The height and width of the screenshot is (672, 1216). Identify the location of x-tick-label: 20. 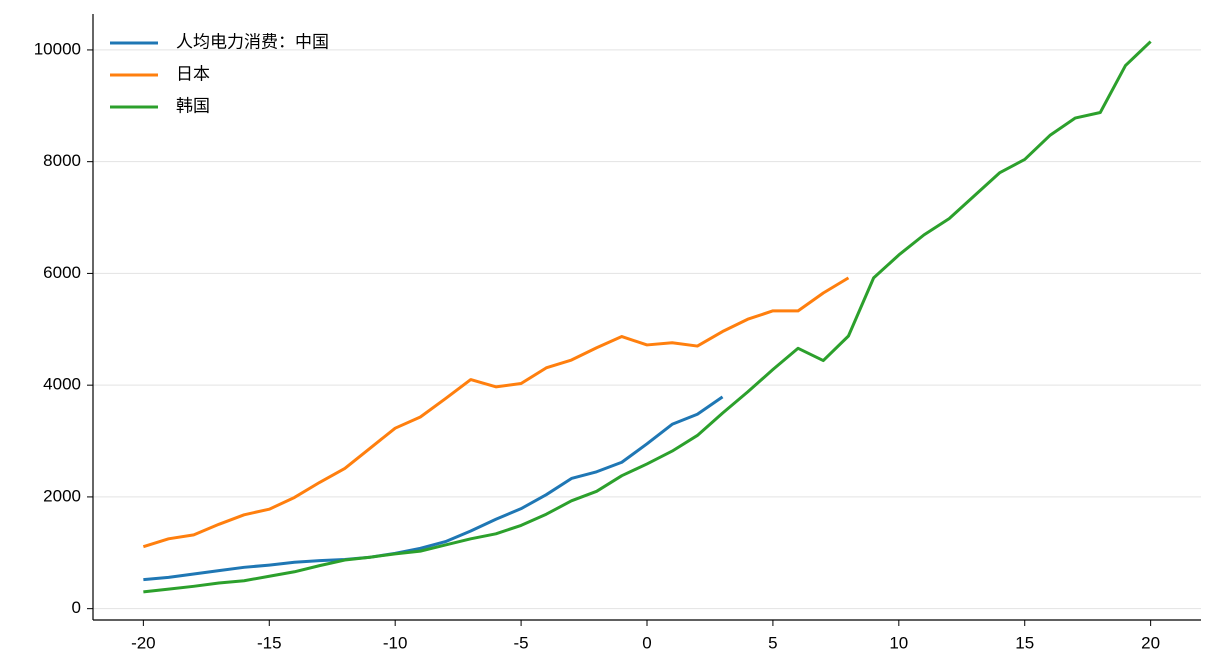
(1150, 642).